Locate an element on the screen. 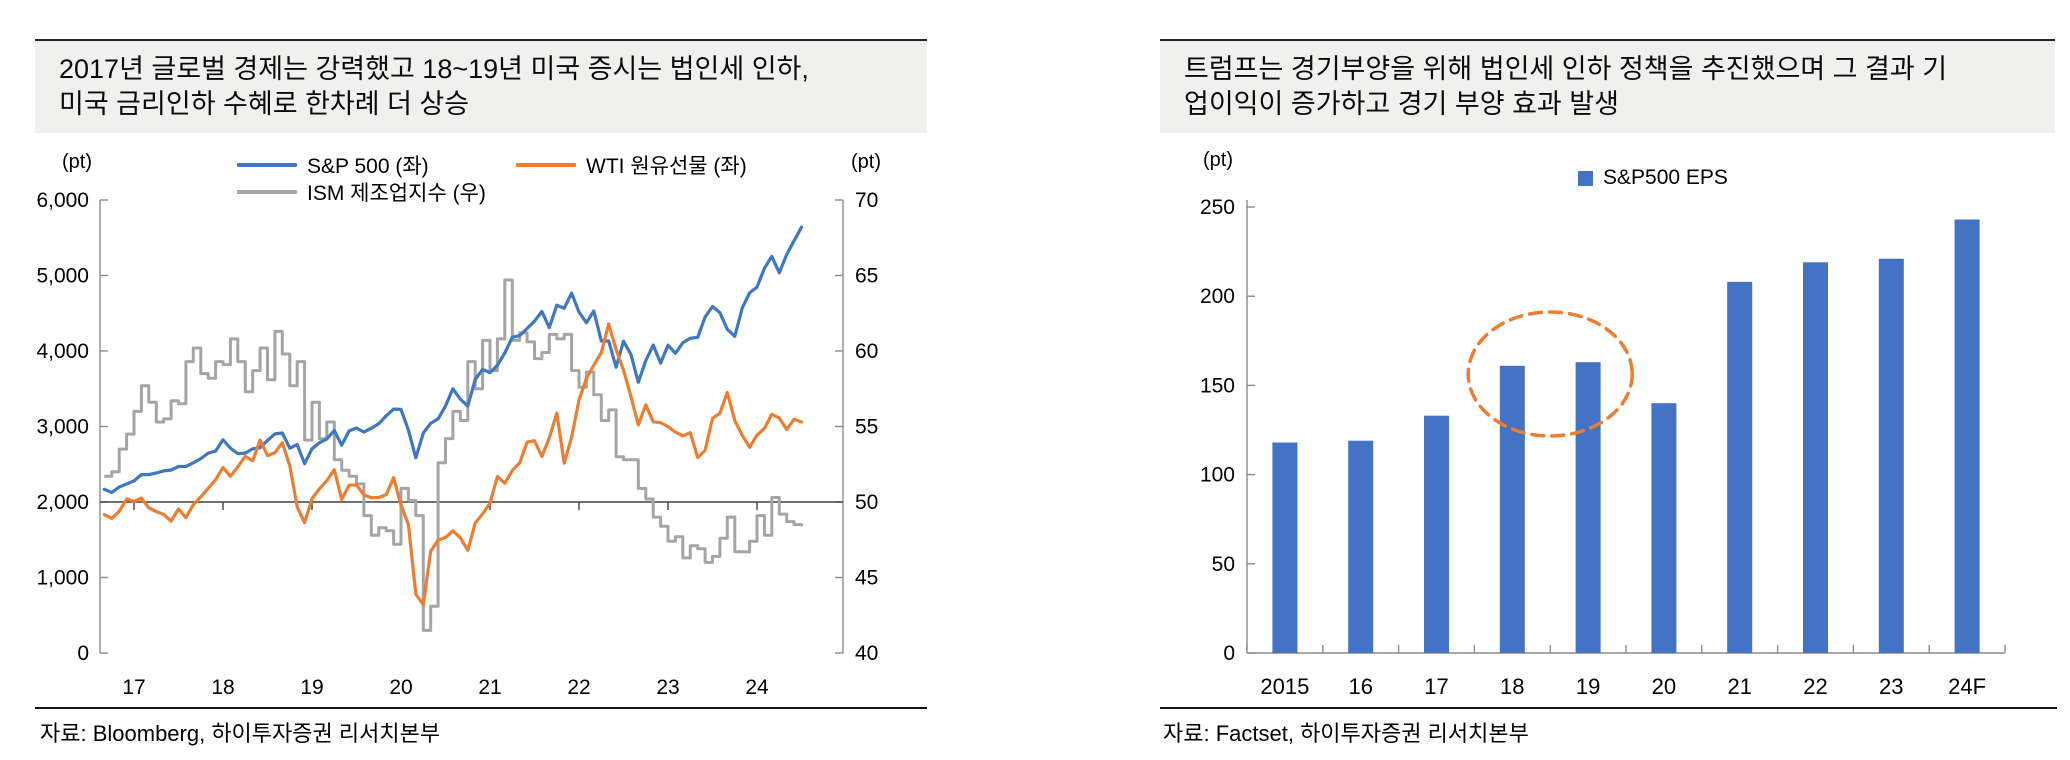 This screenshot has width=2070, height=760. bar-x-tick-label: 23 is located at coordinates (1891, 686).